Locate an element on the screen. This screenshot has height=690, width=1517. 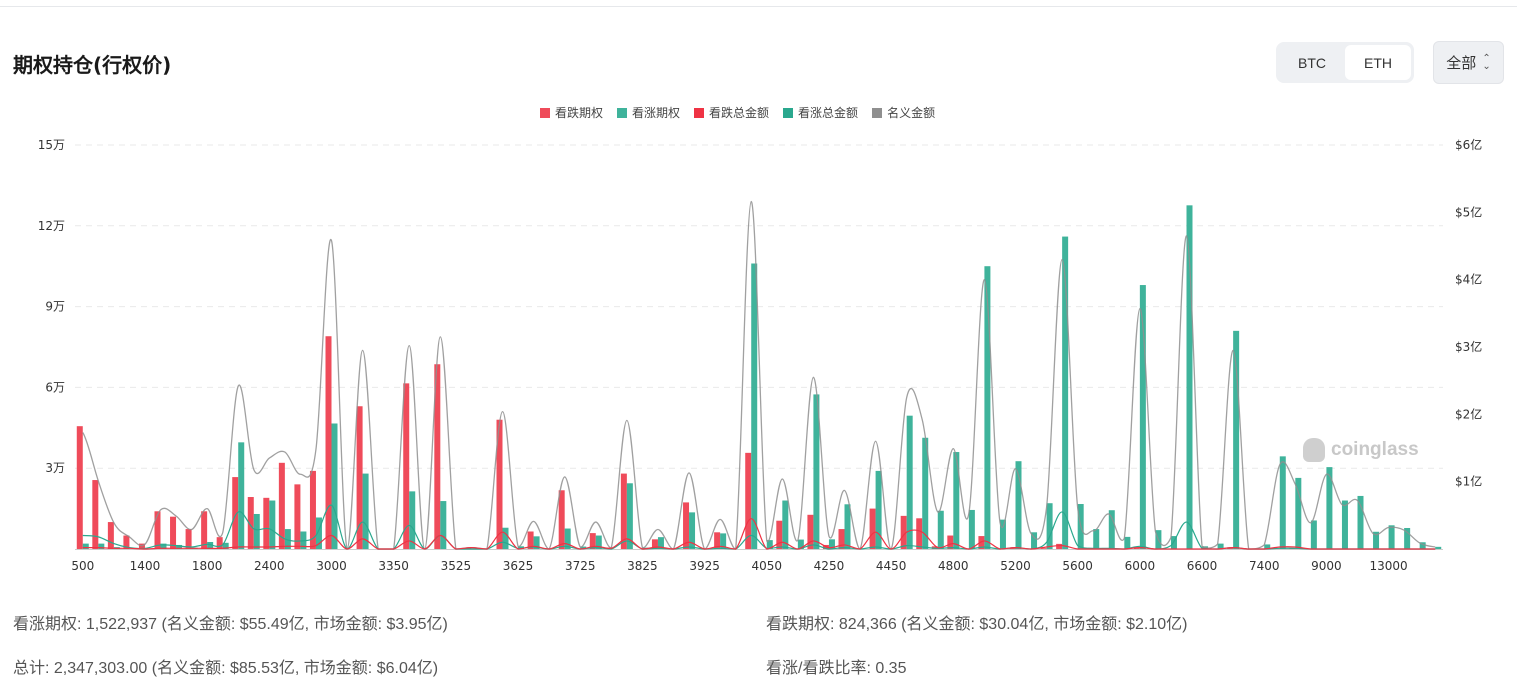
legend-label: 看跌期权 is located at coordinates (579, 113).